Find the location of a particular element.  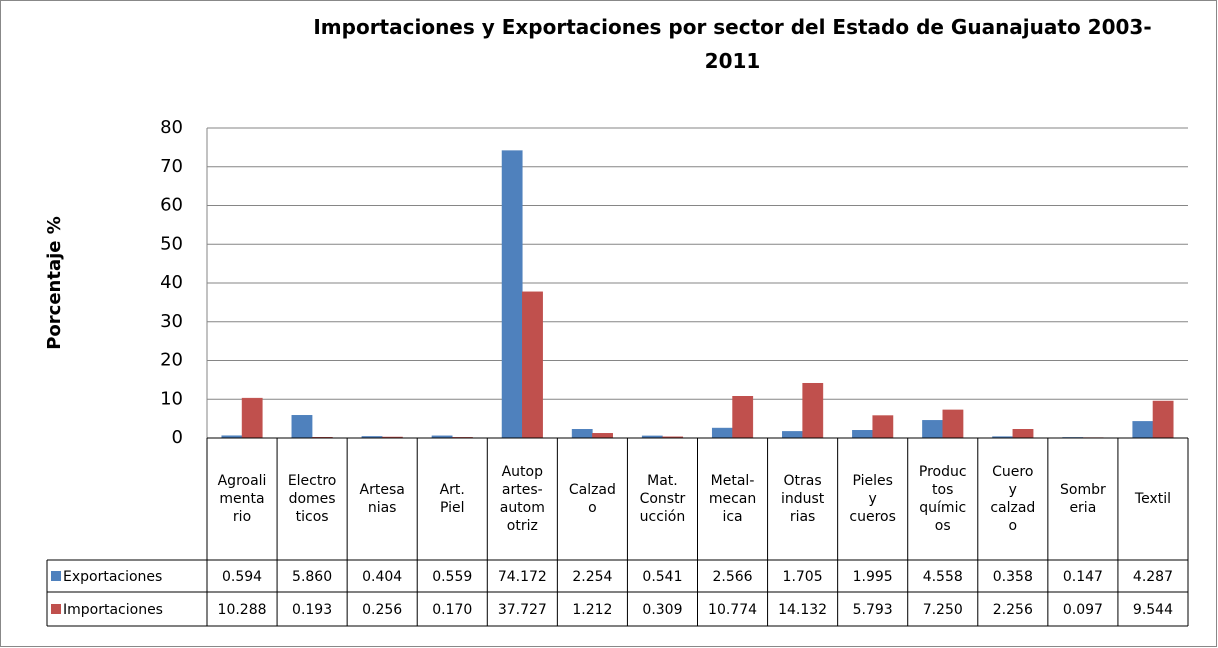

value-label: 4.558 is located at coordinates (943, 577).